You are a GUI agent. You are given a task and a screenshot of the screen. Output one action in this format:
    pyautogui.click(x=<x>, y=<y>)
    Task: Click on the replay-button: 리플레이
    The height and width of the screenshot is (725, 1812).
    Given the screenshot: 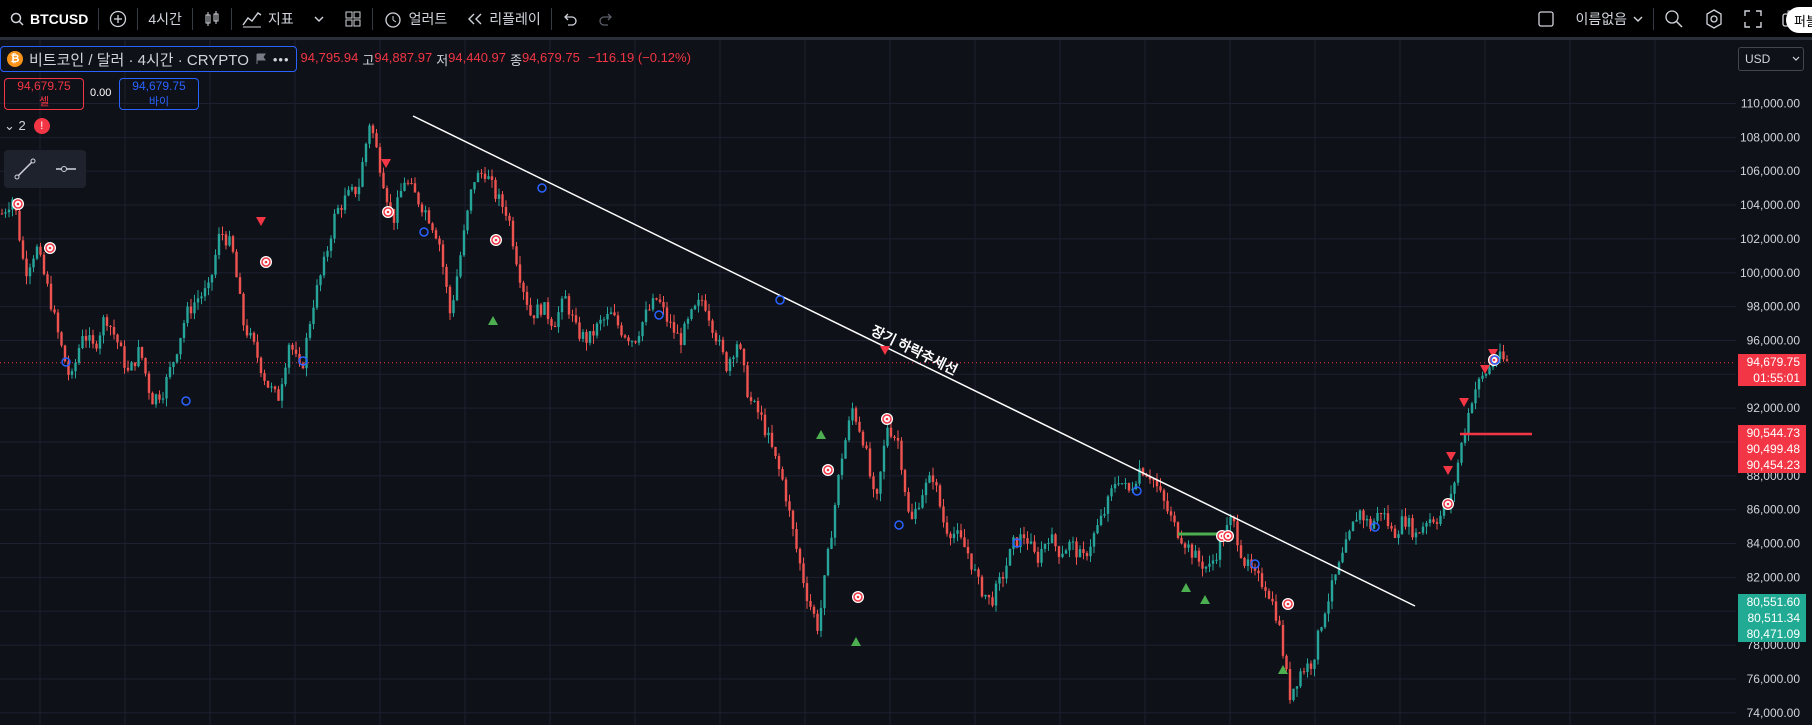 What is the action you would take?
    pyautogui.click(x=504, y=19)
    